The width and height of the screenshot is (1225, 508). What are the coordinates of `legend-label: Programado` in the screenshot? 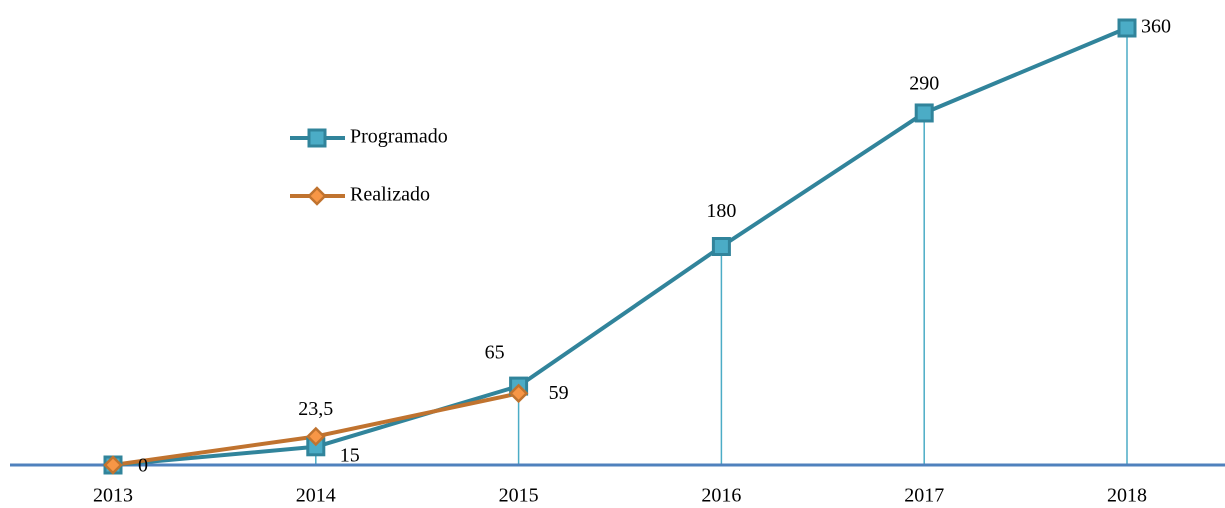 It's located at (399, 137).